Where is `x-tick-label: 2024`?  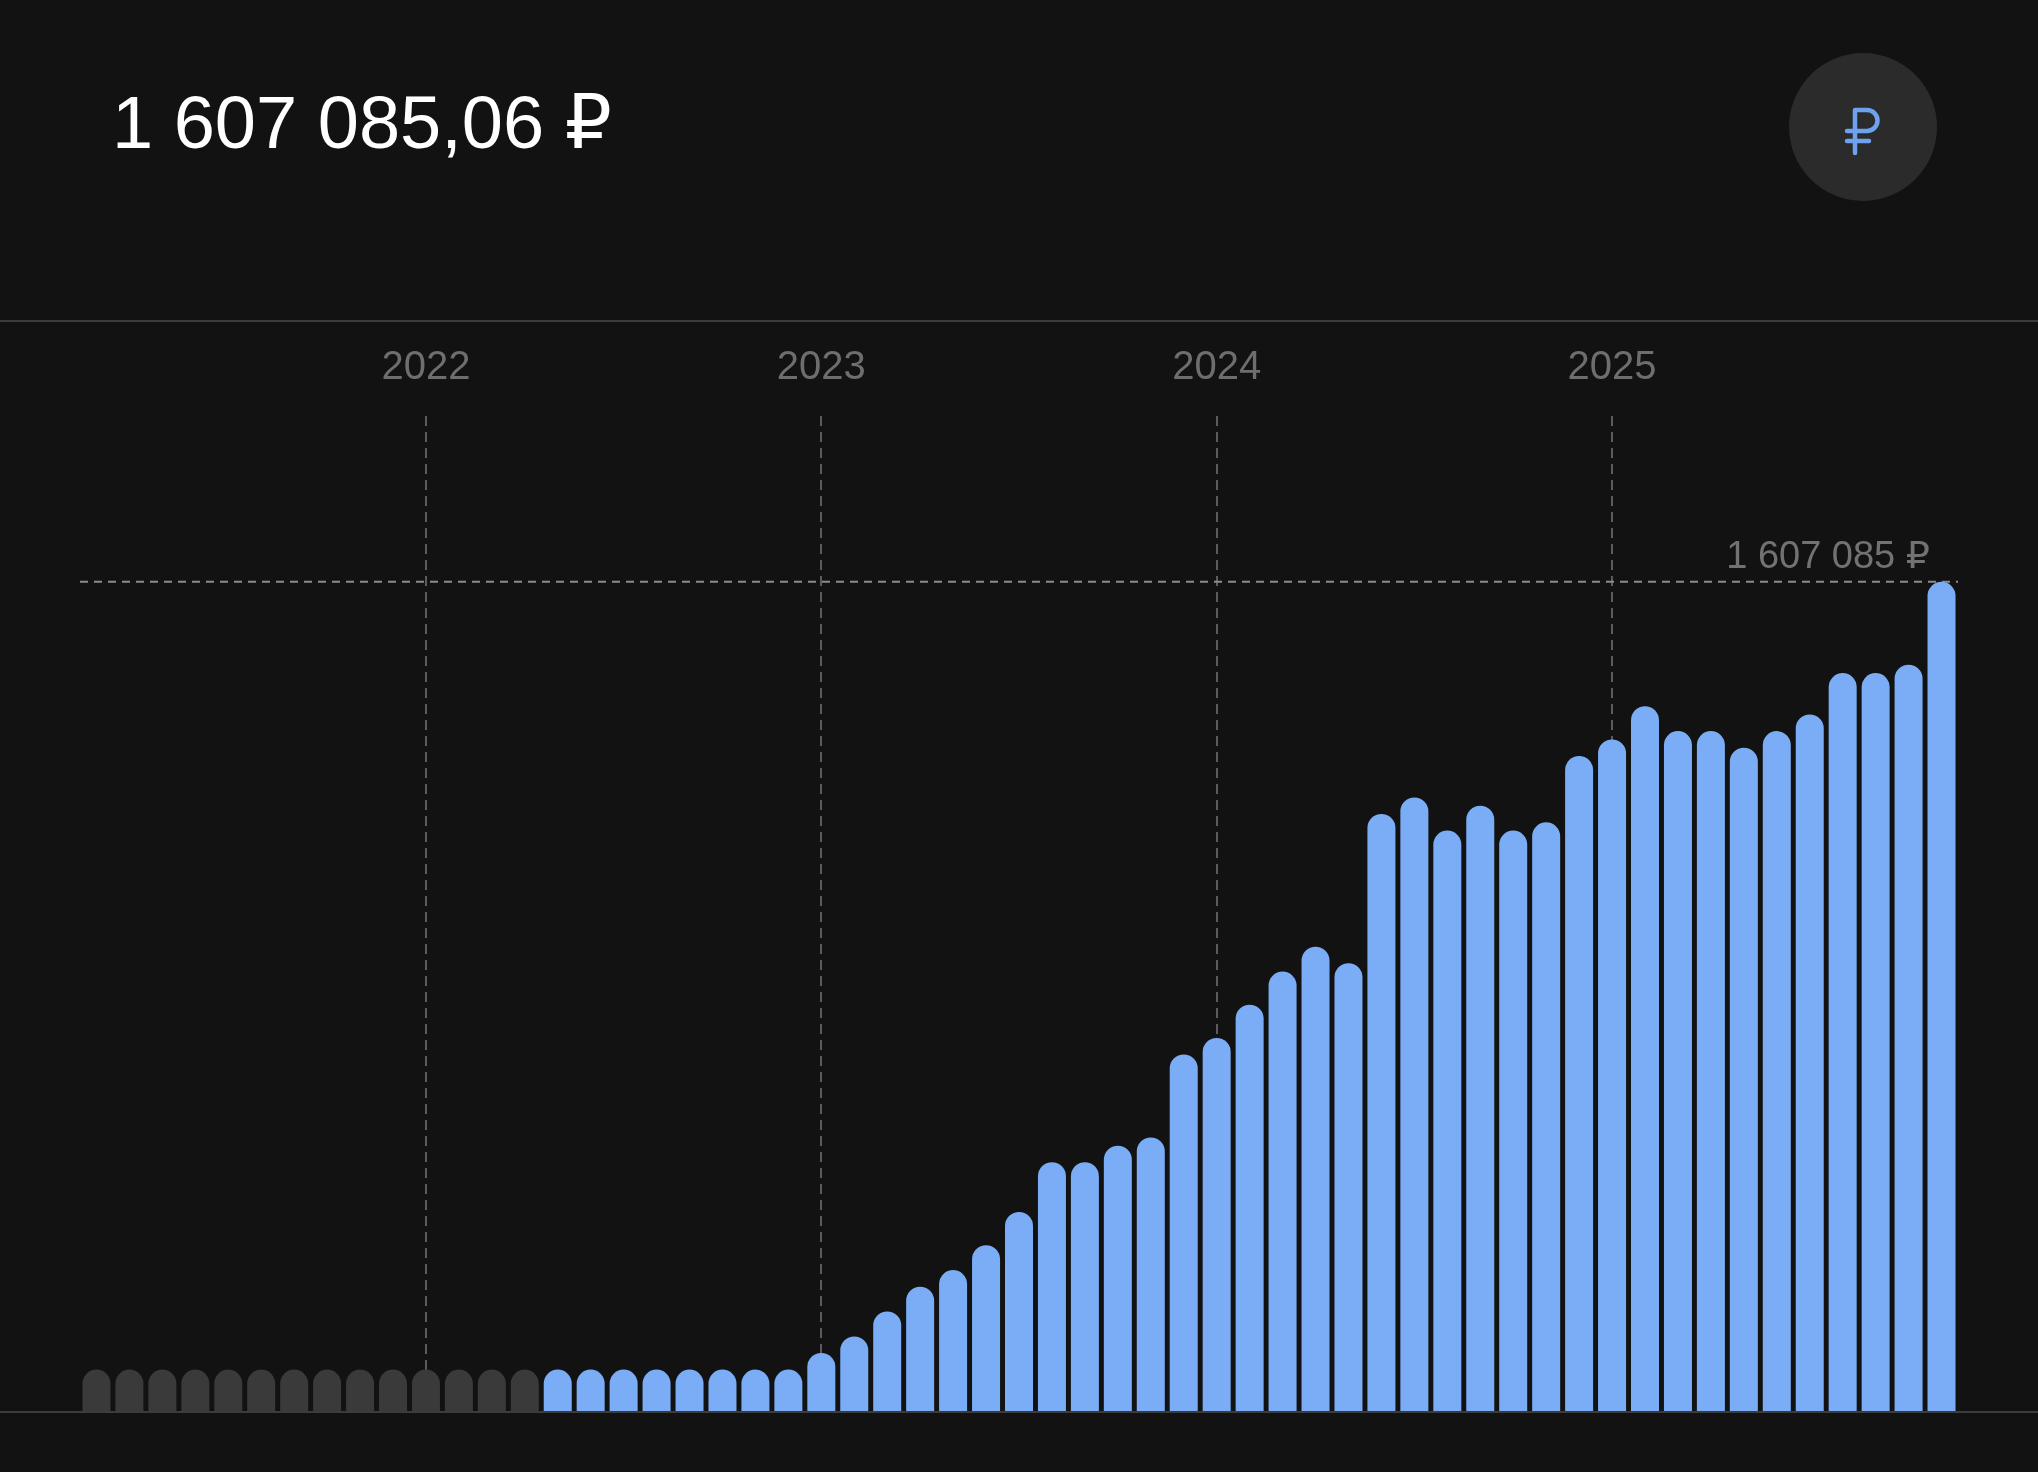
x-tick-label: 2024 is located at coordinates (1217, 365).